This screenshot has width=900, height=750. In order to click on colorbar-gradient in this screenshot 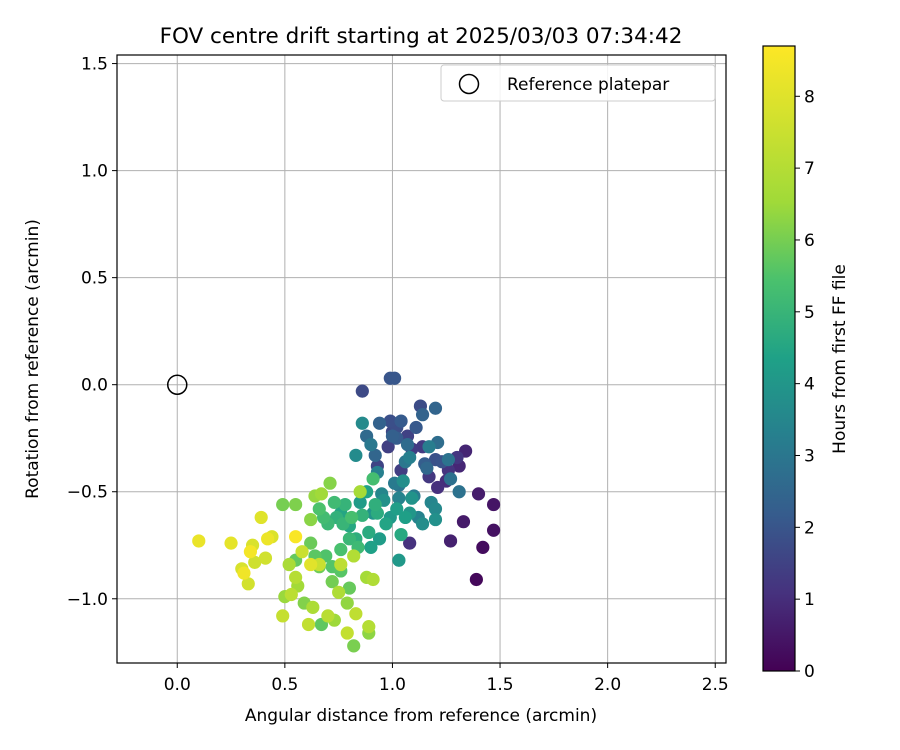, I will do `click(779, 358)`.